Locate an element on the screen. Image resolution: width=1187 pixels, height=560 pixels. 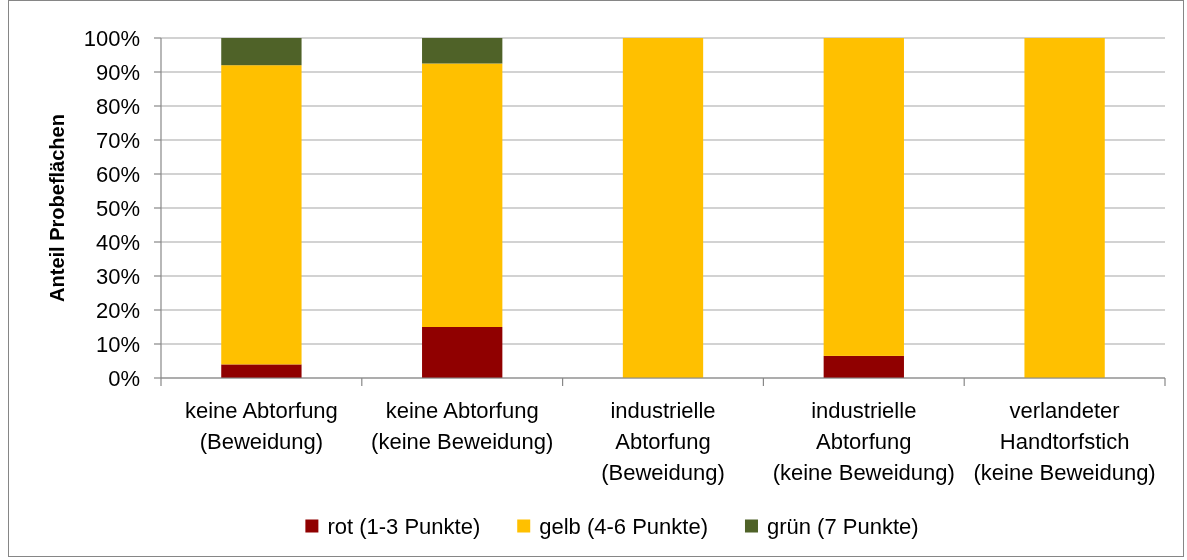
y-tick-label: 20% is located at coordinates (117, 310).